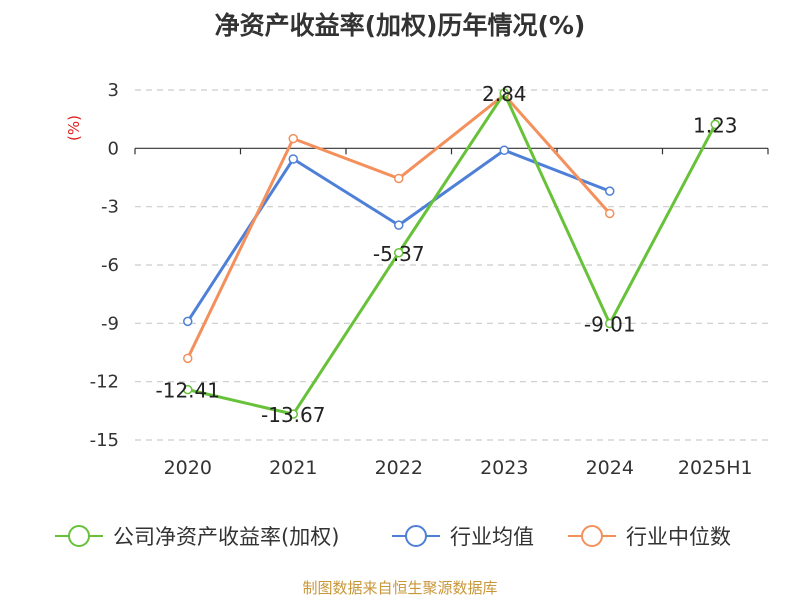 This screenshot has width=800, height=600. What do you see at coordinates (110, 207) in the screenshot?
I see `y-tick-label: -3` at bounding box center [110, 207].